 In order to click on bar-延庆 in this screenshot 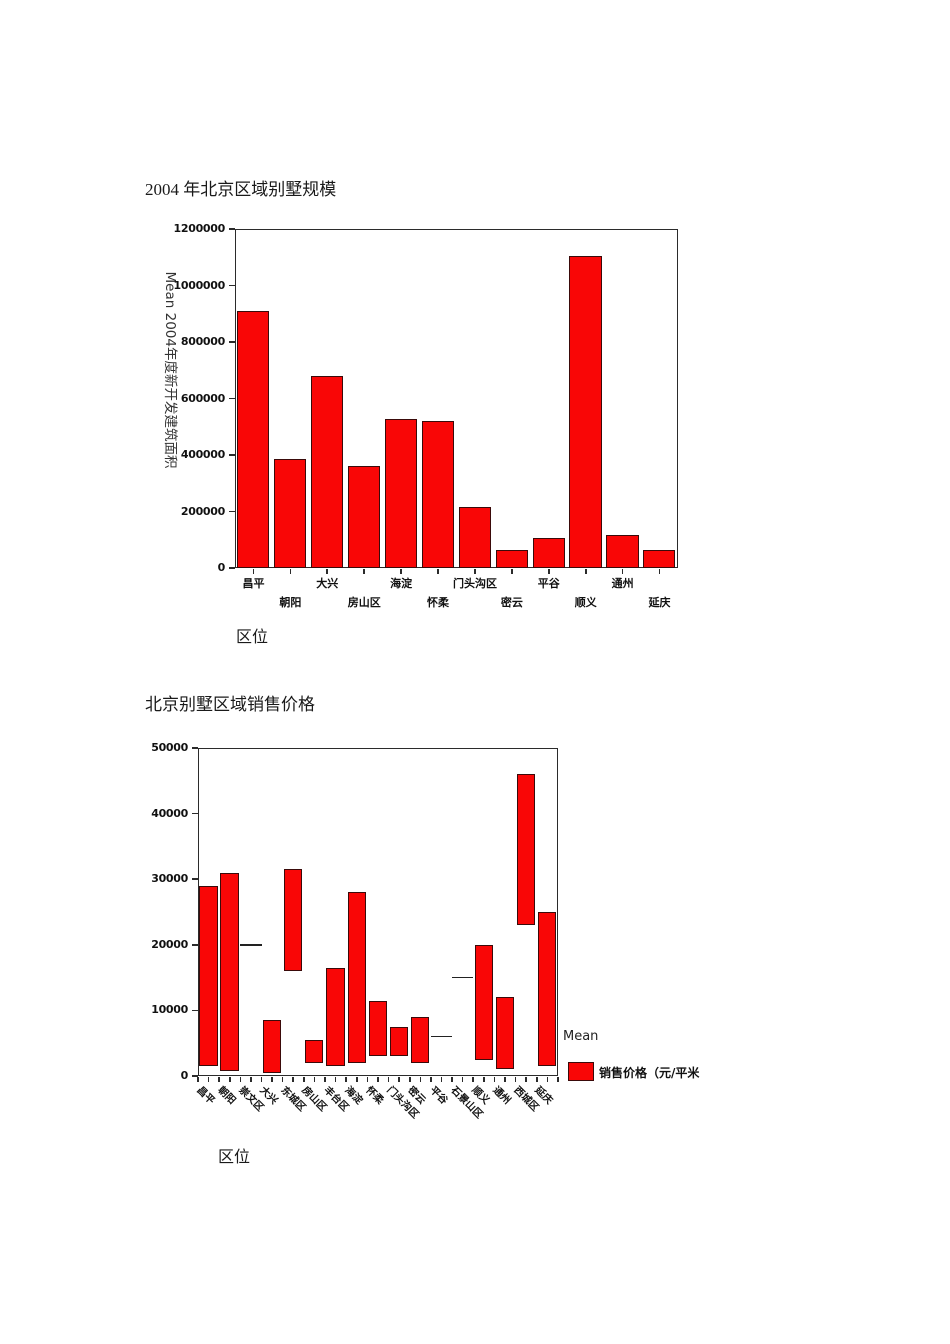, I will do `click(659, 559)`.